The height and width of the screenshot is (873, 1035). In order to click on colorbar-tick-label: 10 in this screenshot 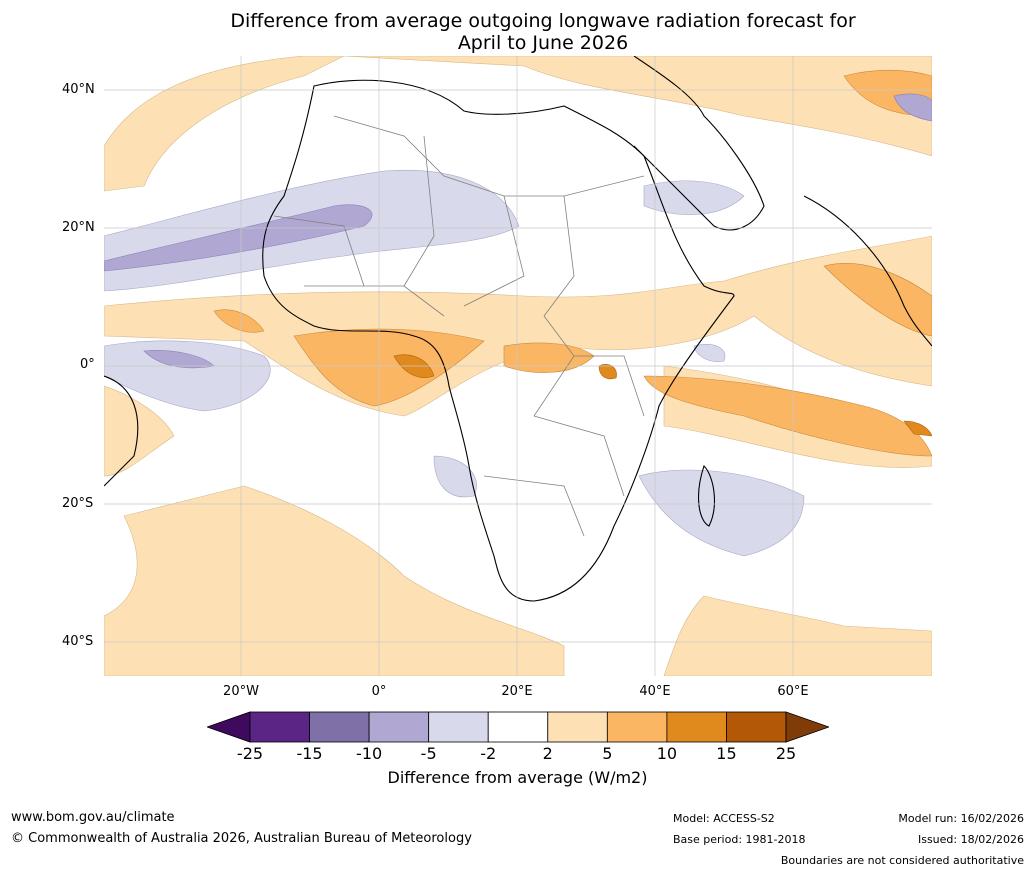, I will do `click(667, 753)`.